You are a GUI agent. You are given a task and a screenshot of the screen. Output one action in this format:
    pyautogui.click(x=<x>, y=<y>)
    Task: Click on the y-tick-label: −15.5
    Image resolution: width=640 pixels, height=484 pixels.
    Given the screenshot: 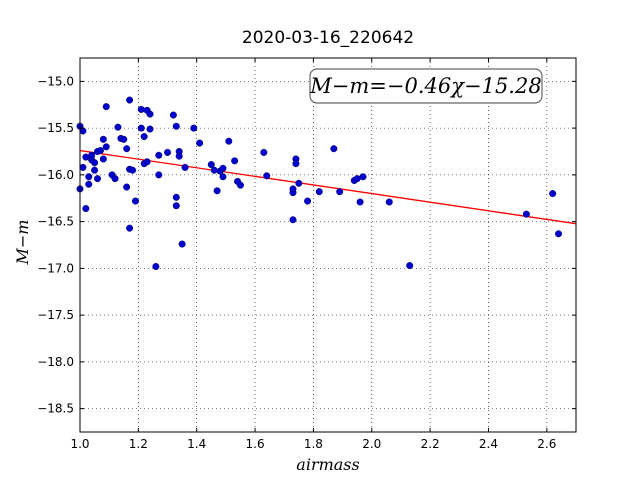 What is the action you would take?
    pyautogui.click(x=55, y=128)
    